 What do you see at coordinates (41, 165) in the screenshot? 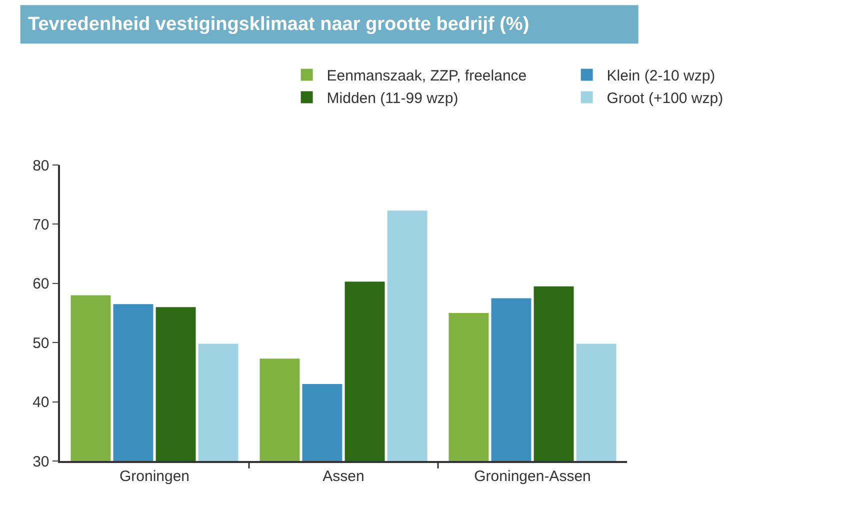
I see `y-tick-label: 80` at bounding box center [41, 165].